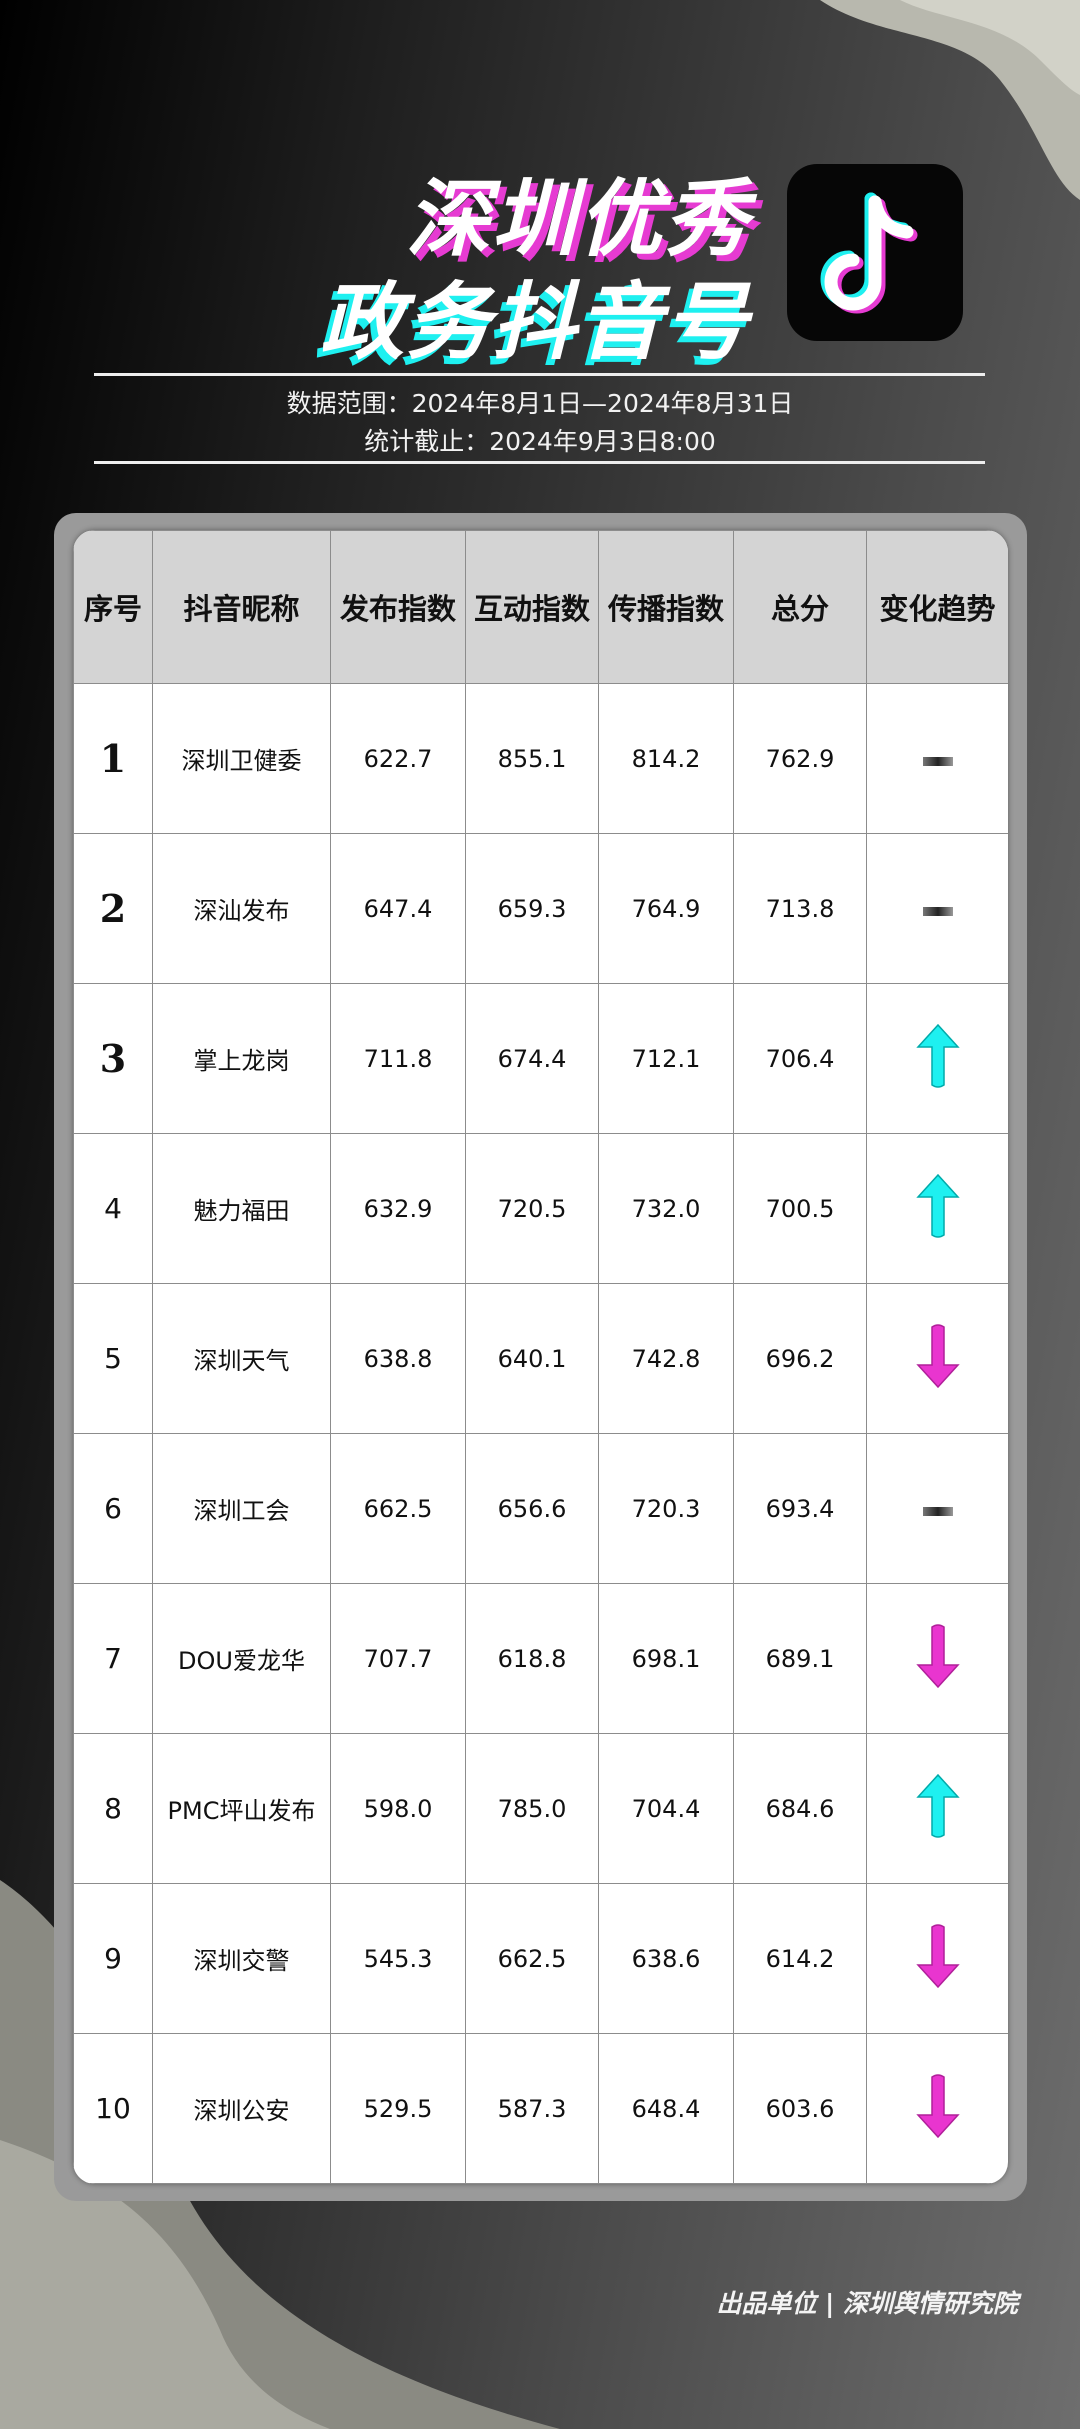  Describe the element at coordinates (950, 100) in the screenshot. I see `decorative-wave-top-right` at that location.